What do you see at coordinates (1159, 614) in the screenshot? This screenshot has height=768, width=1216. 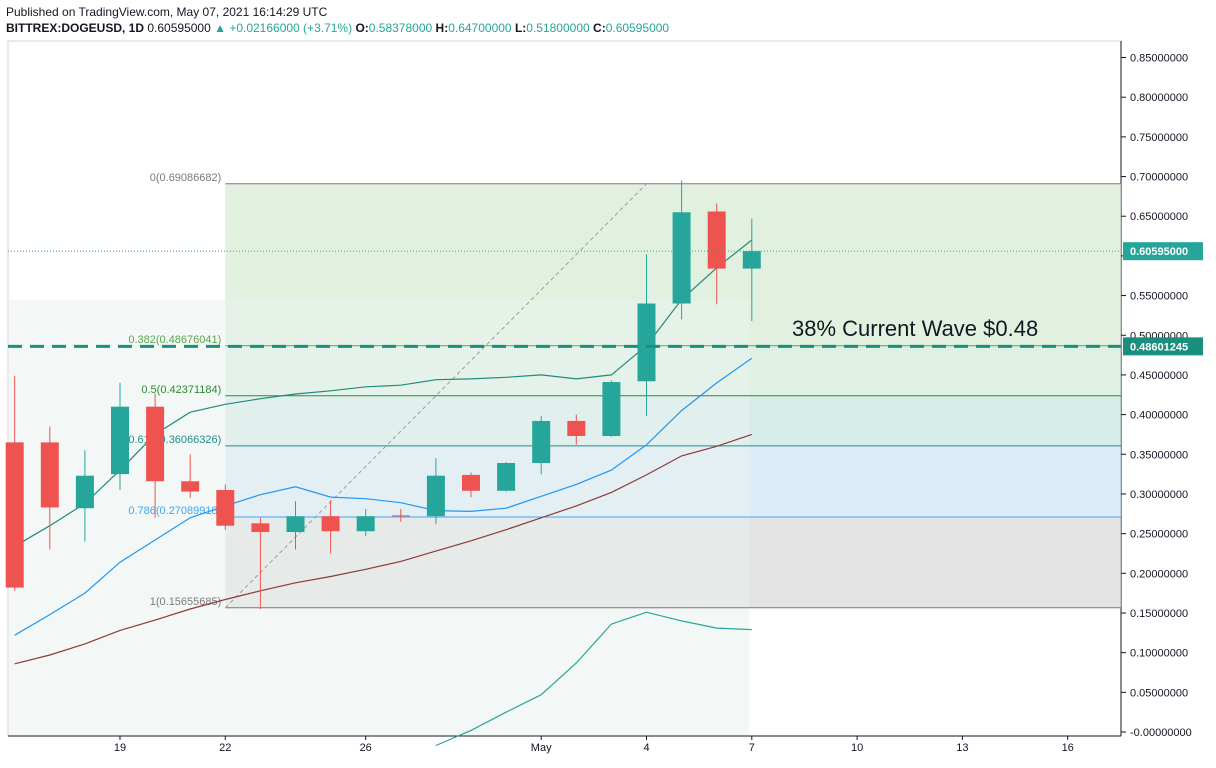 I see `y-tick-label: 0.15000000` at bounding box center [1159, 614].